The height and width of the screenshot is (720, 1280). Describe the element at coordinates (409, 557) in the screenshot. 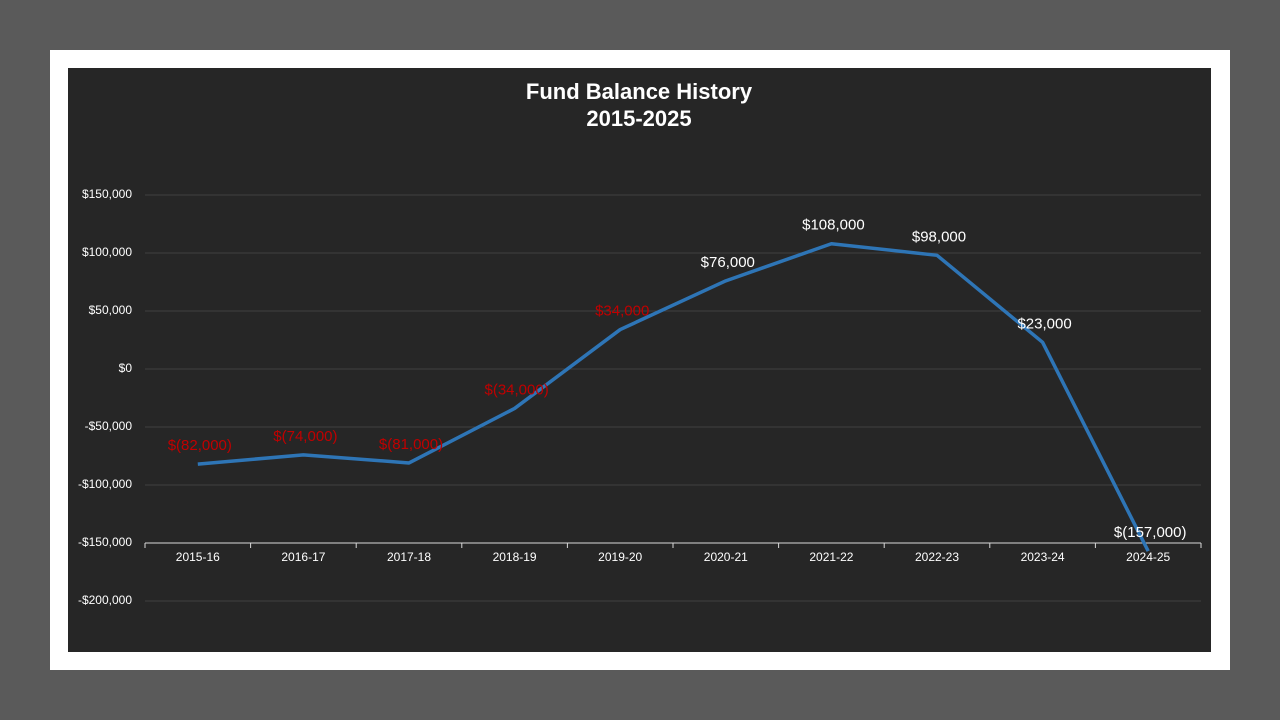

I see `x-tick-label: 2017-18` at that location.